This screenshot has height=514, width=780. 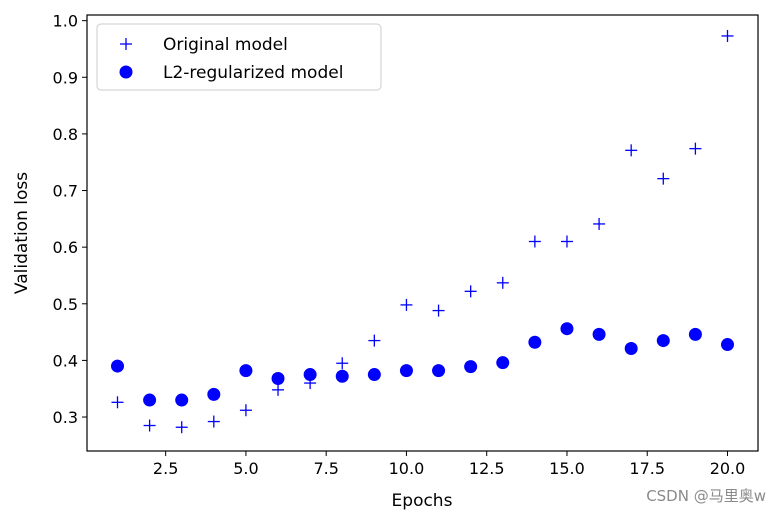 I want to click on y-tick-label: 0.4, so click(x=65, y=360).